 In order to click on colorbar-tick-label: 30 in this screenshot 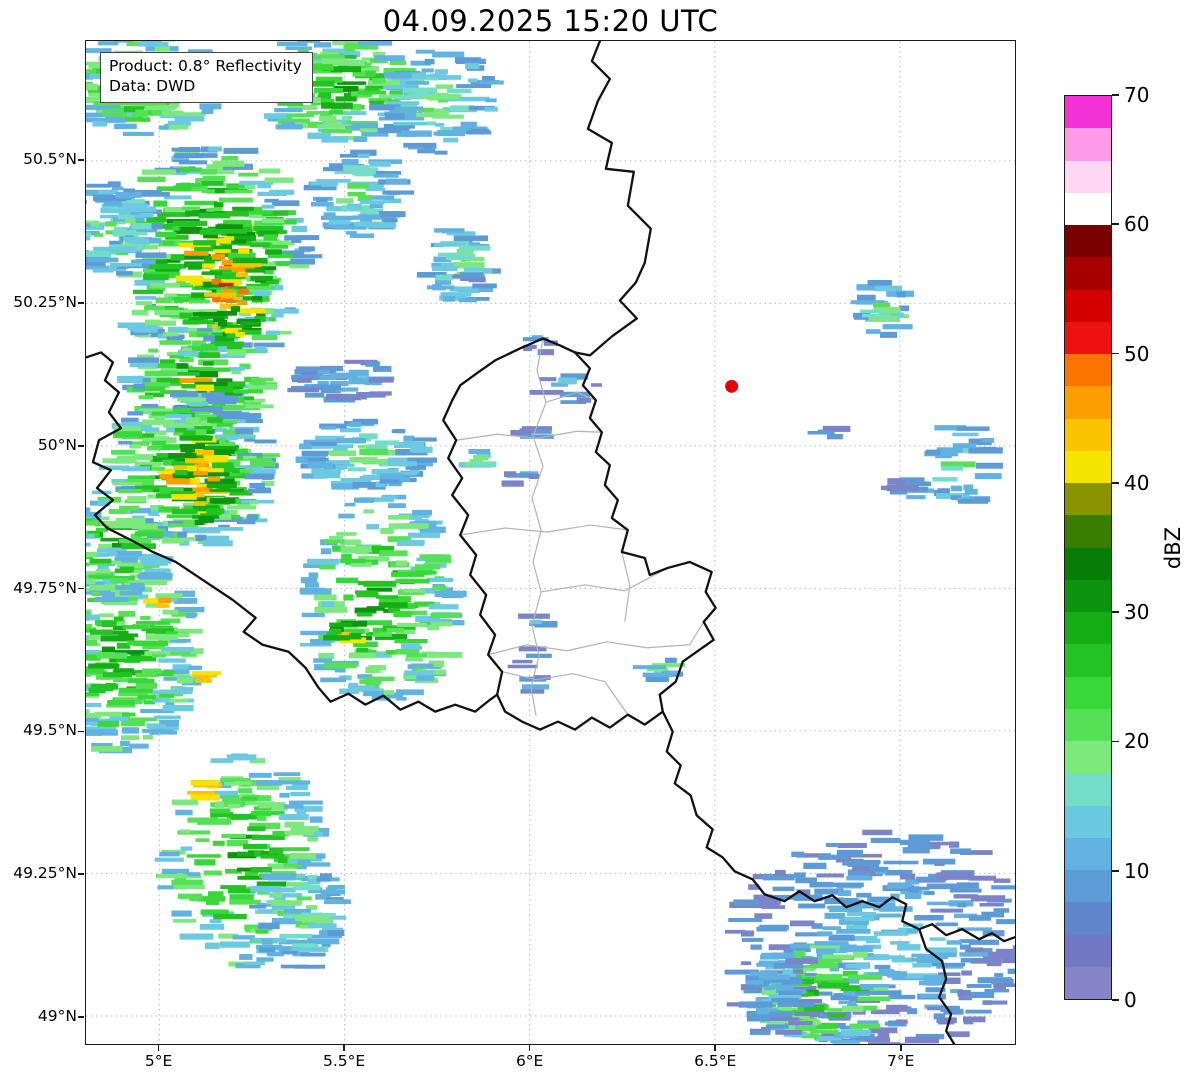, I will do `click(1137, 612)`.